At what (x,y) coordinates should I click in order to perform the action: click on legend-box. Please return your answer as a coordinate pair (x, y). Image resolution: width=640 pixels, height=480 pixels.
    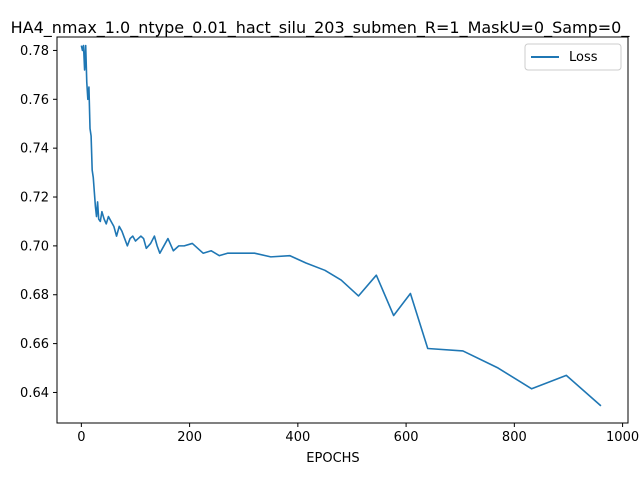
    Looking at the image, I should click on (573, 57).